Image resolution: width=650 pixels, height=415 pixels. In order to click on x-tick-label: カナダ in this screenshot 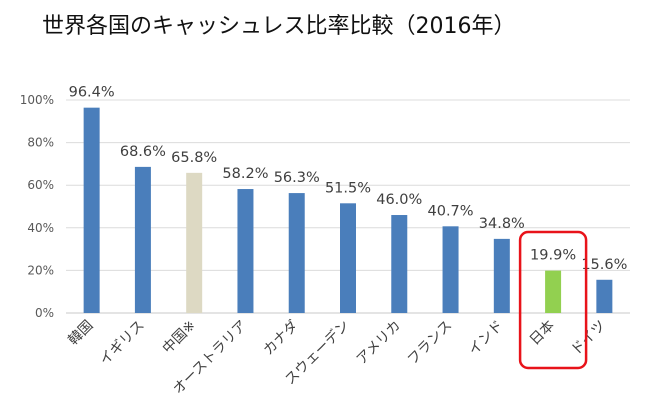, I will do `click(281, 338)`.